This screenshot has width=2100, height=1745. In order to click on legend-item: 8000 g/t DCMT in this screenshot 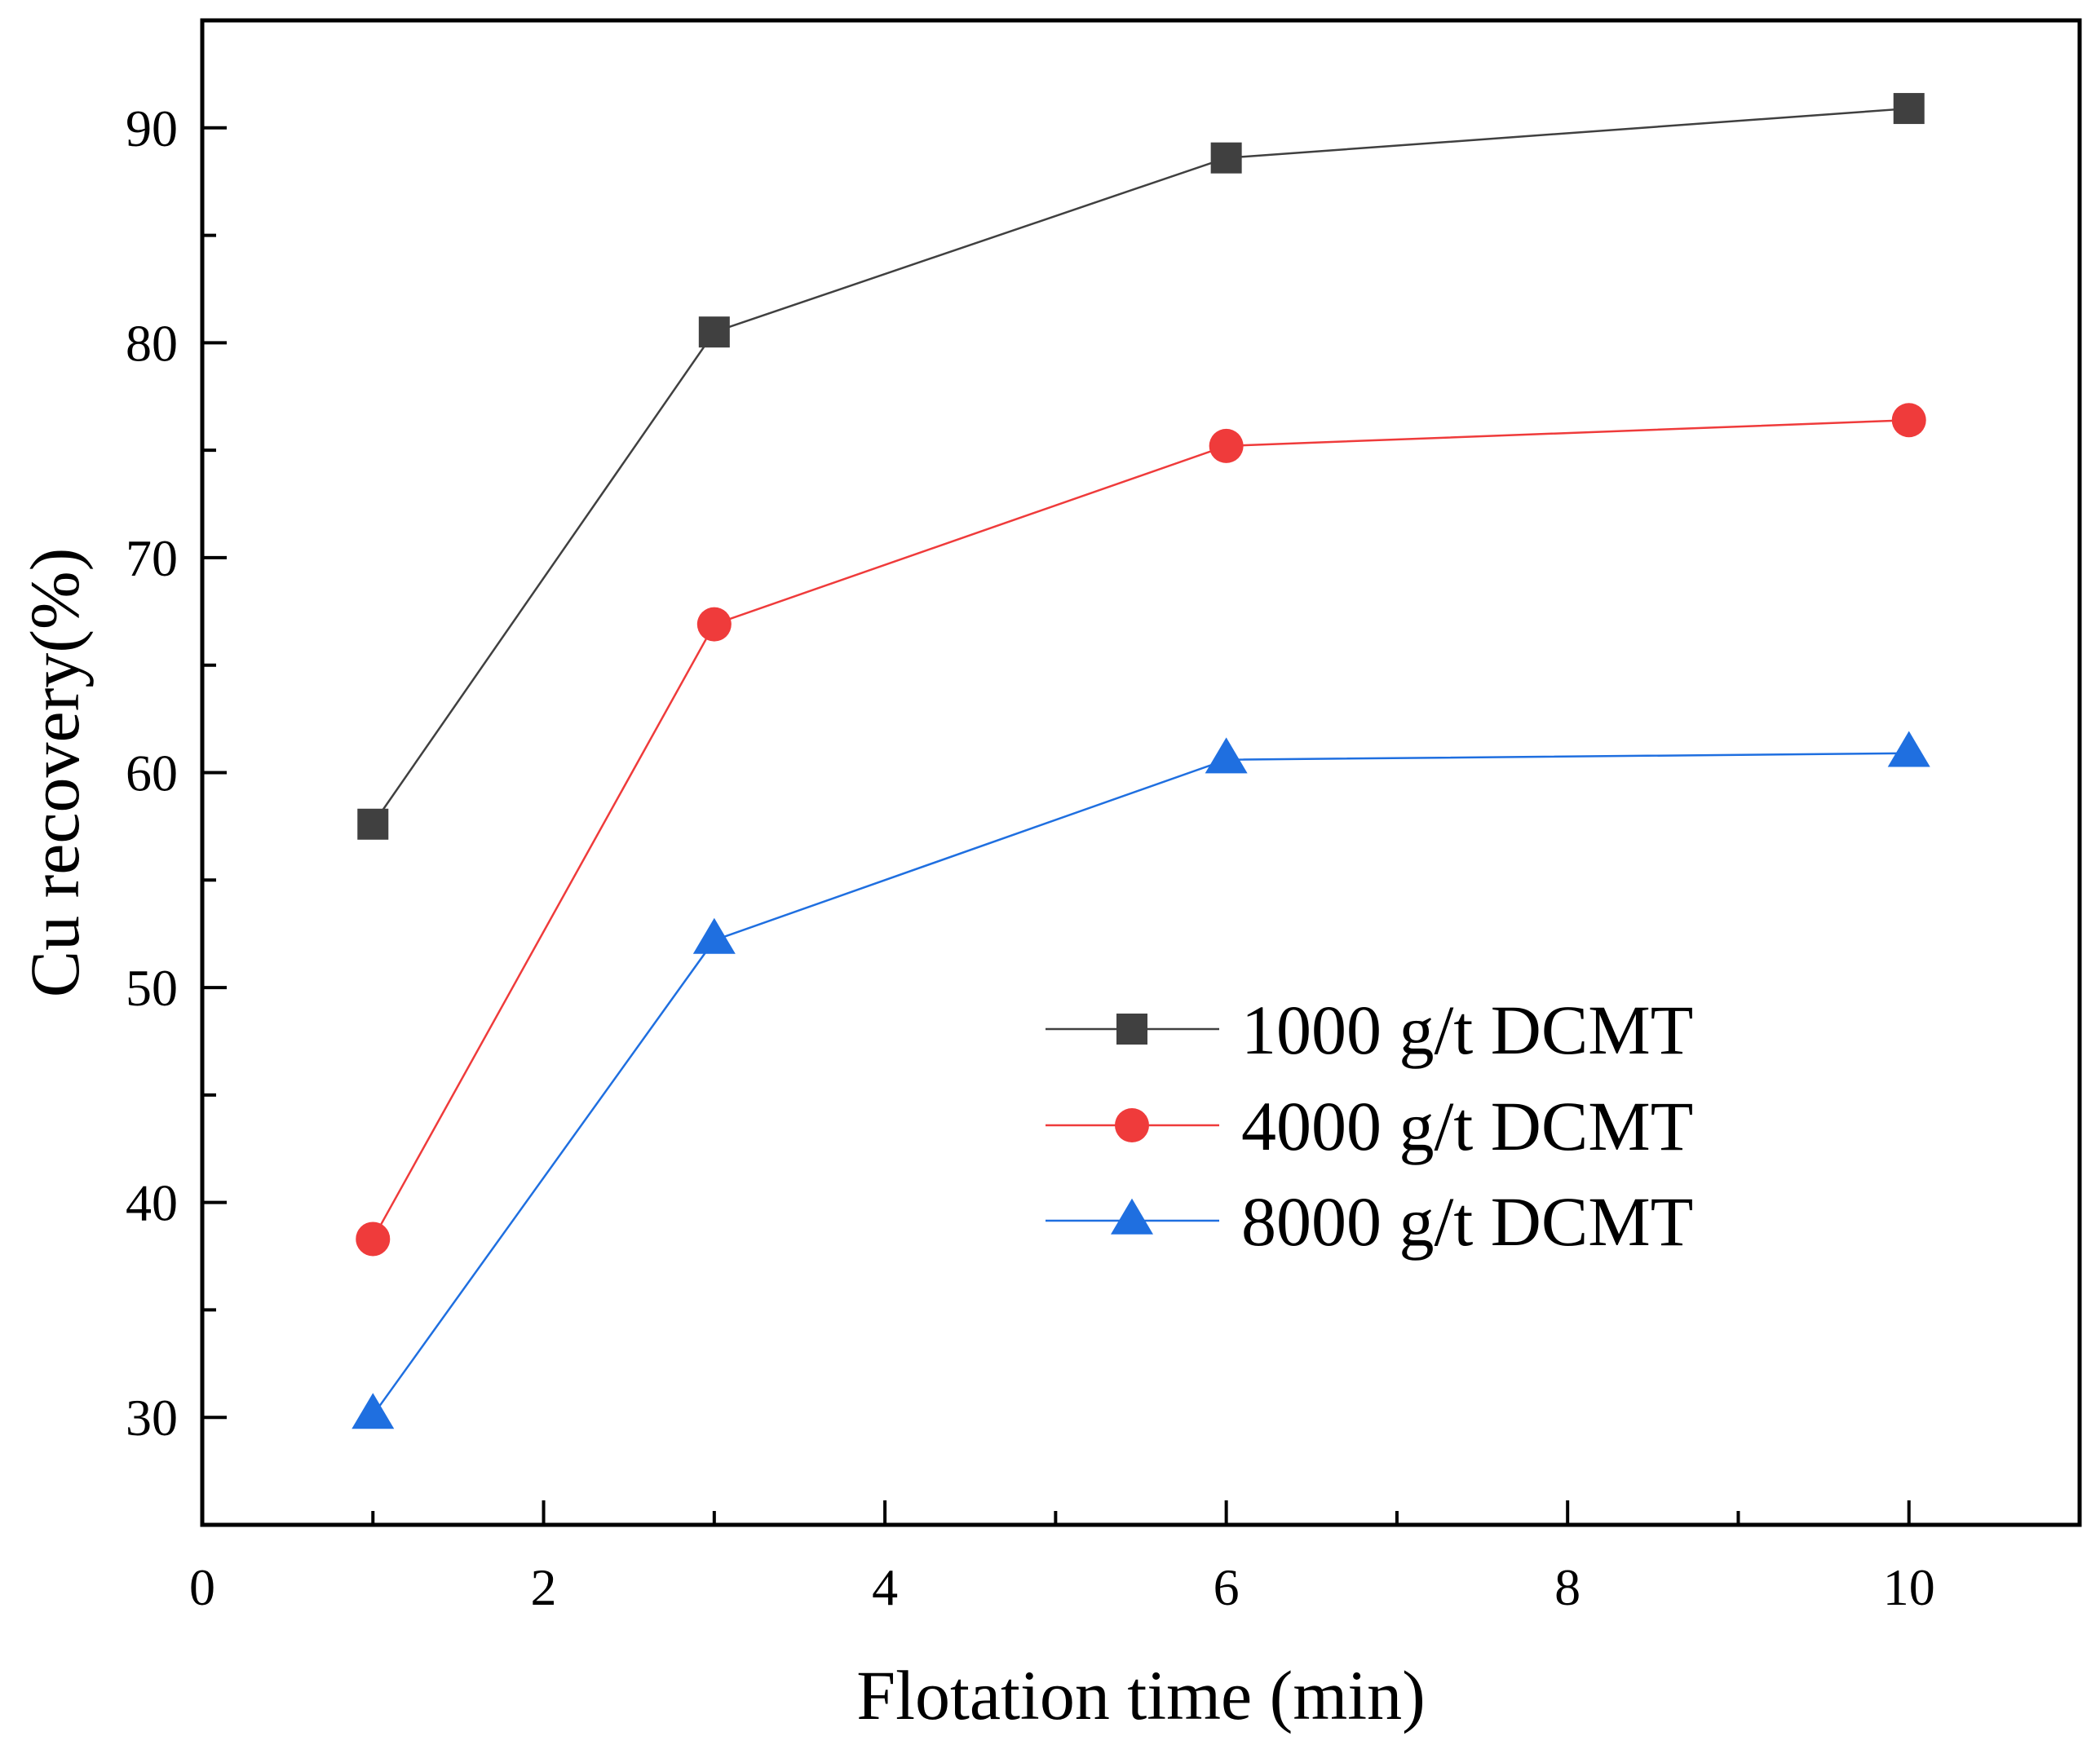, I will do `click(1369, 1221)`.